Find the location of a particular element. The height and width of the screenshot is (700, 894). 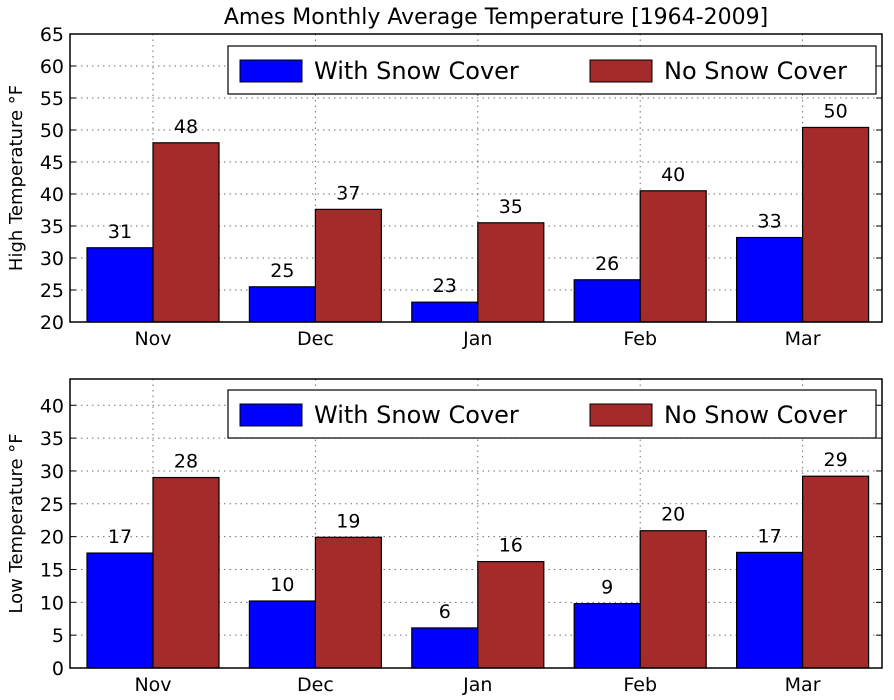

y-tick-label: 65 is located at coordinates (52, 35).